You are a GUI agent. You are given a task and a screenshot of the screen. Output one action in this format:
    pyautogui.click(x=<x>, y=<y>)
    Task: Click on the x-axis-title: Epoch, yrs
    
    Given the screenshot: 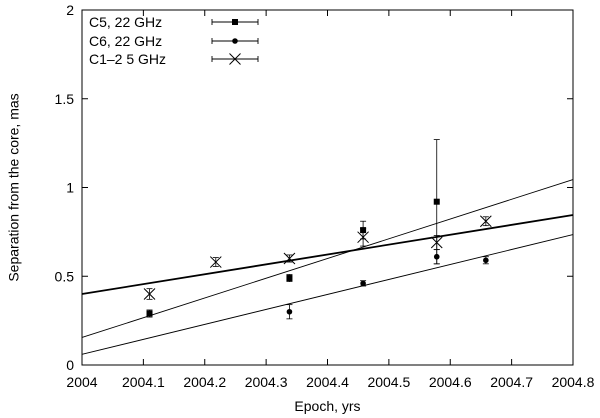 What is the action you would take?
    pyautogui.click(x=327, y=406)
    